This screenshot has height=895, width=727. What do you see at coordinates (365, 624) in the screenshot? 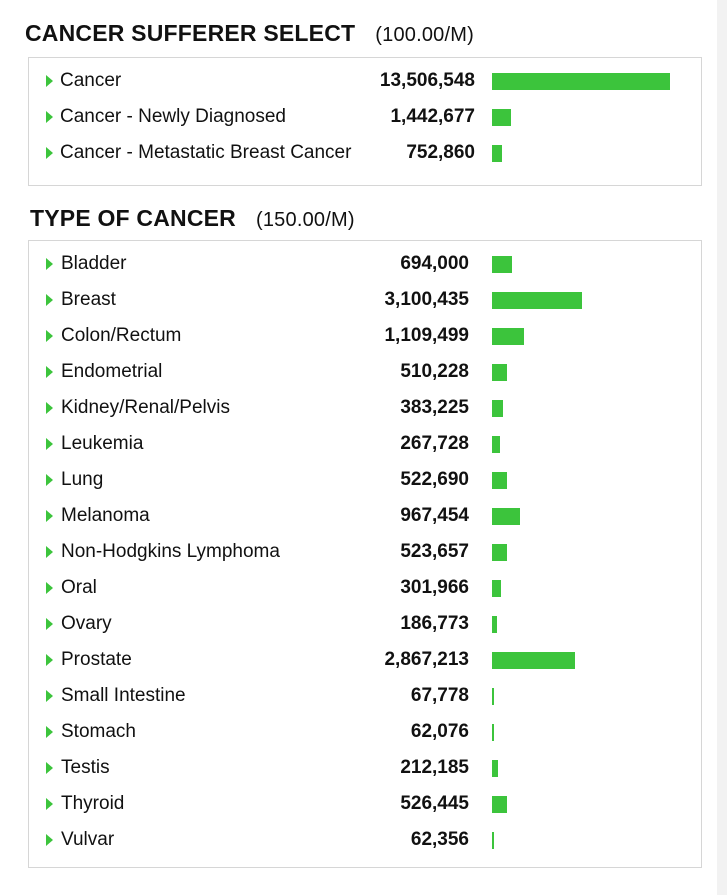
I see `list-item: Ovary 186,773` at bounding box center [365, 624].